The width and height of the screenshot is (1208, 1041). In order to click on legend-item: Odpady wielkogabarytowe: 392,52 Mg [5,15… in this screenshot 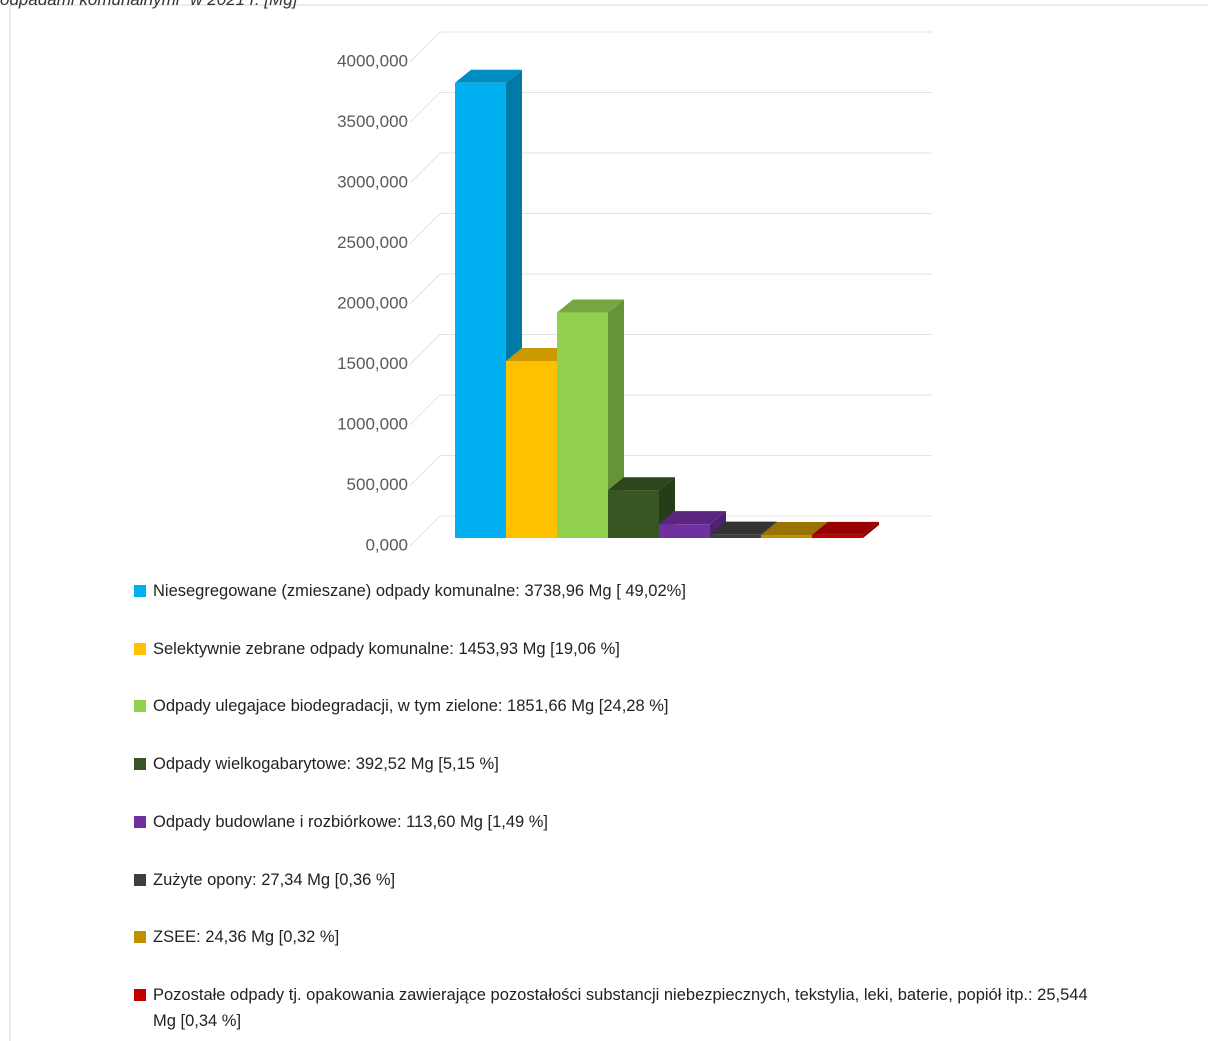, I will do `click(614, 764)`.